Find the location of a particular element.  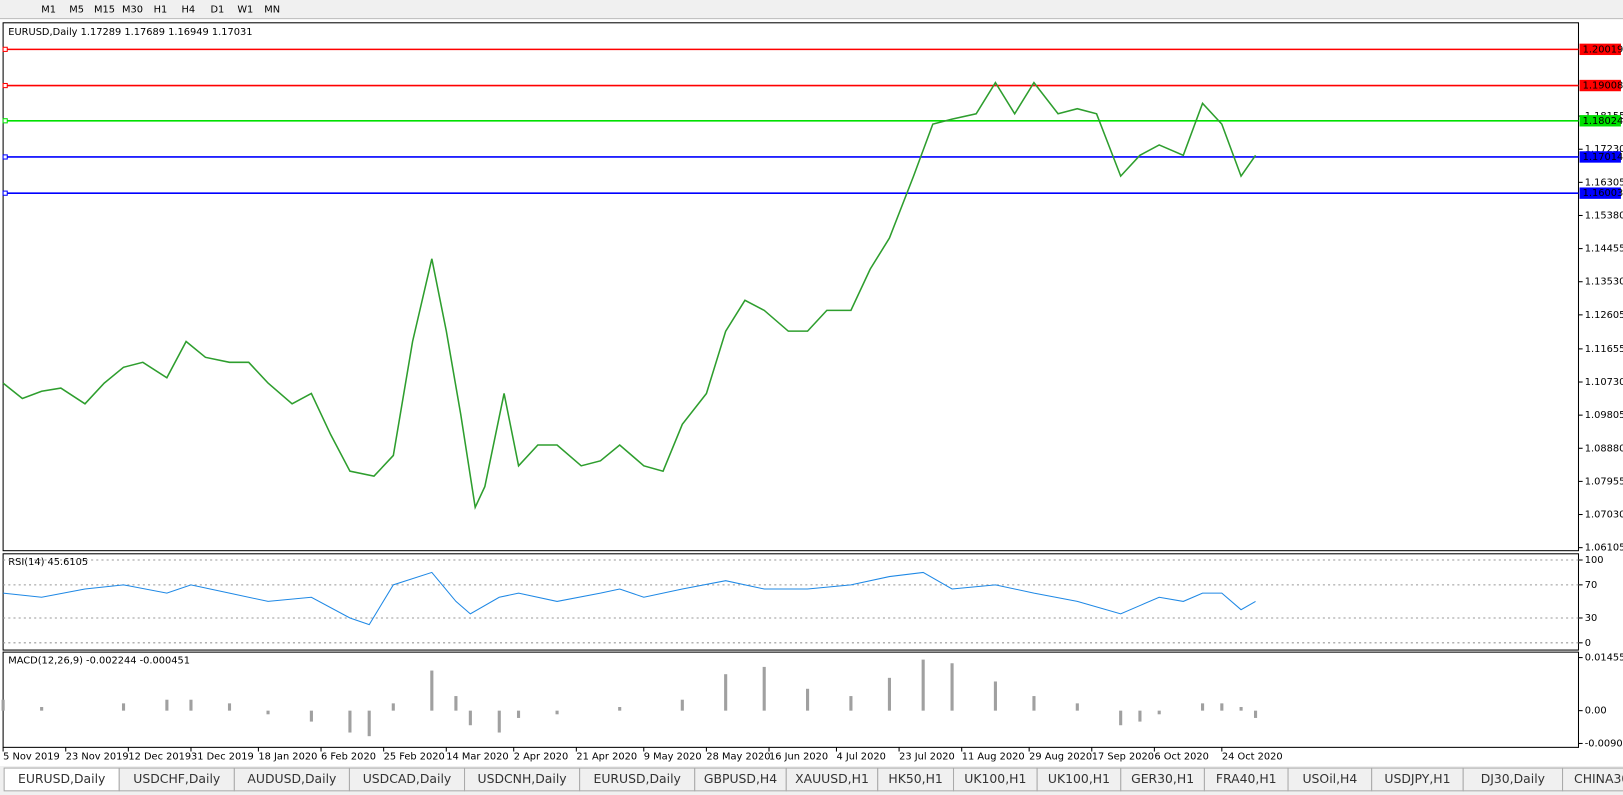

x-tick-label: 12 Dec 2019 is located at coordinates (159, 757).